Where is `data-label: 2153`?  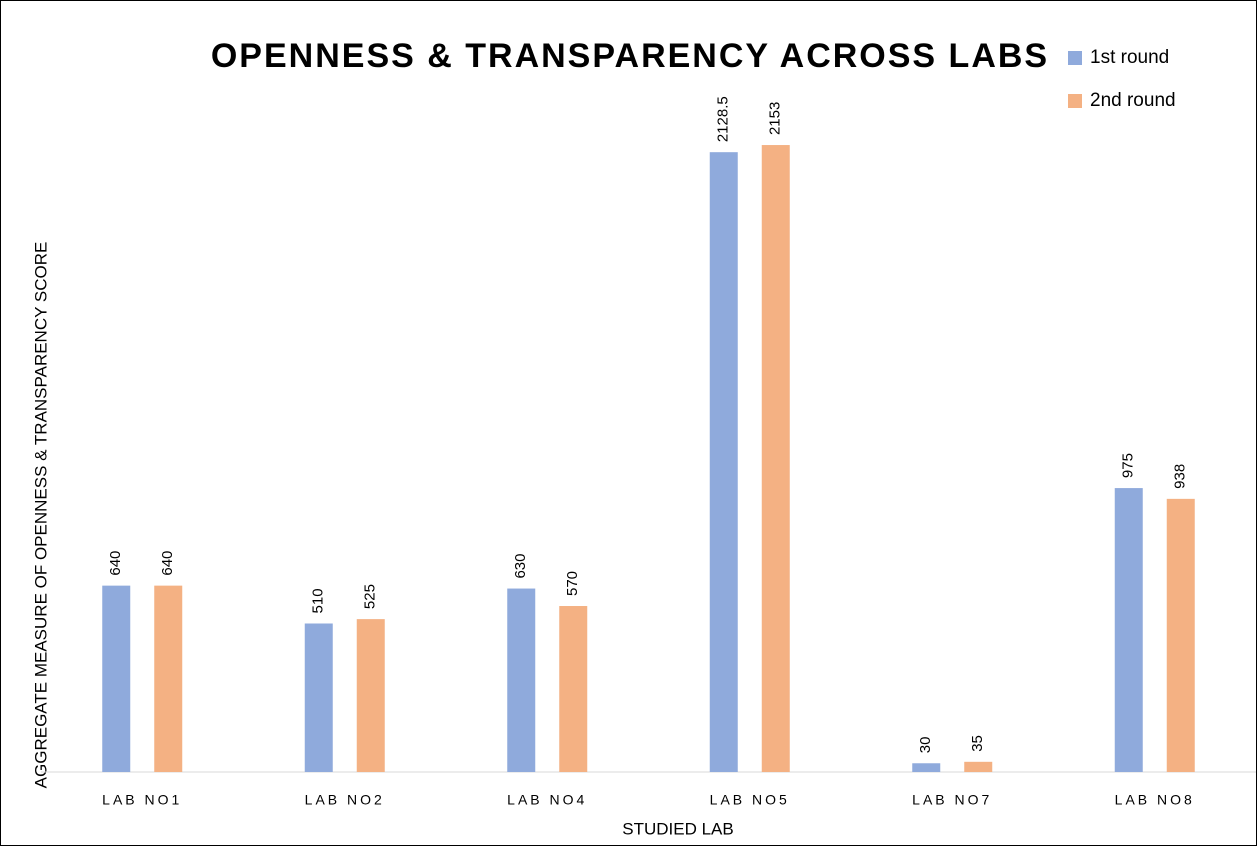 data-label: 2153 is located at coordinates (775, 118).